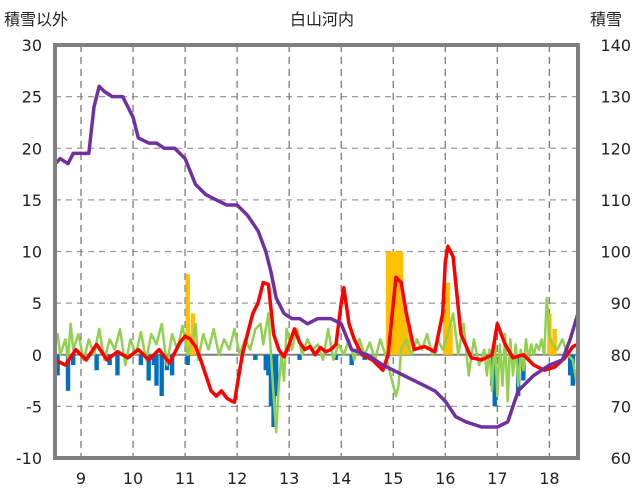 Image resolution: width=636 pixels, height=501 pixels. What do you see at coordinates (621, 458) in the screenshot?
I see `y-right-tick-label: 60` at bounding box center [621, 458].